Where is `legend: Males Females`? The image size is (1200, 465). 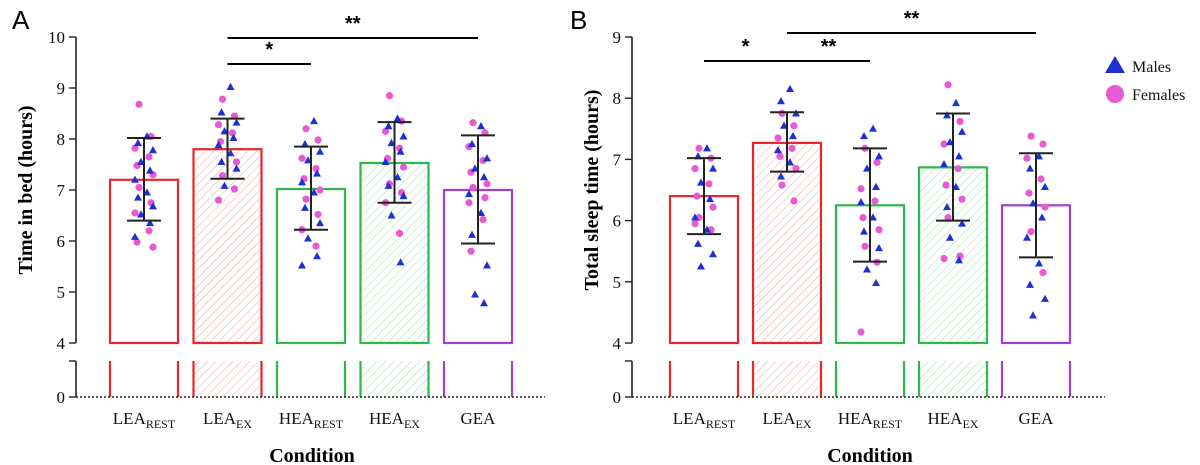 legend: Males Females is located at coordinates (1145, 80).